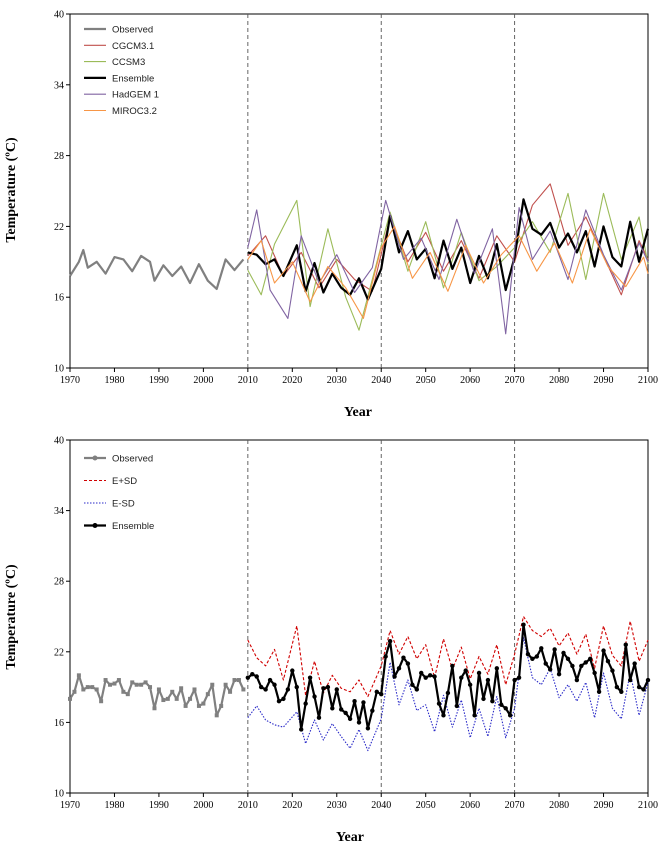 The width and height of the screenshot is (665, 846). I want to click on legend-label-ensemble: Ensemble, so click(133, 78).